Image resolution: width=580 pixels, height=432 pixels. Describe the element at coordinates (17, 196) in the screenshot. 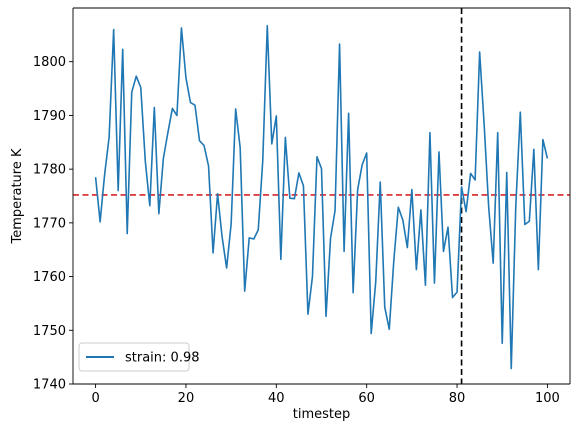

I see `y-axis-label: Temperature K` at that location.